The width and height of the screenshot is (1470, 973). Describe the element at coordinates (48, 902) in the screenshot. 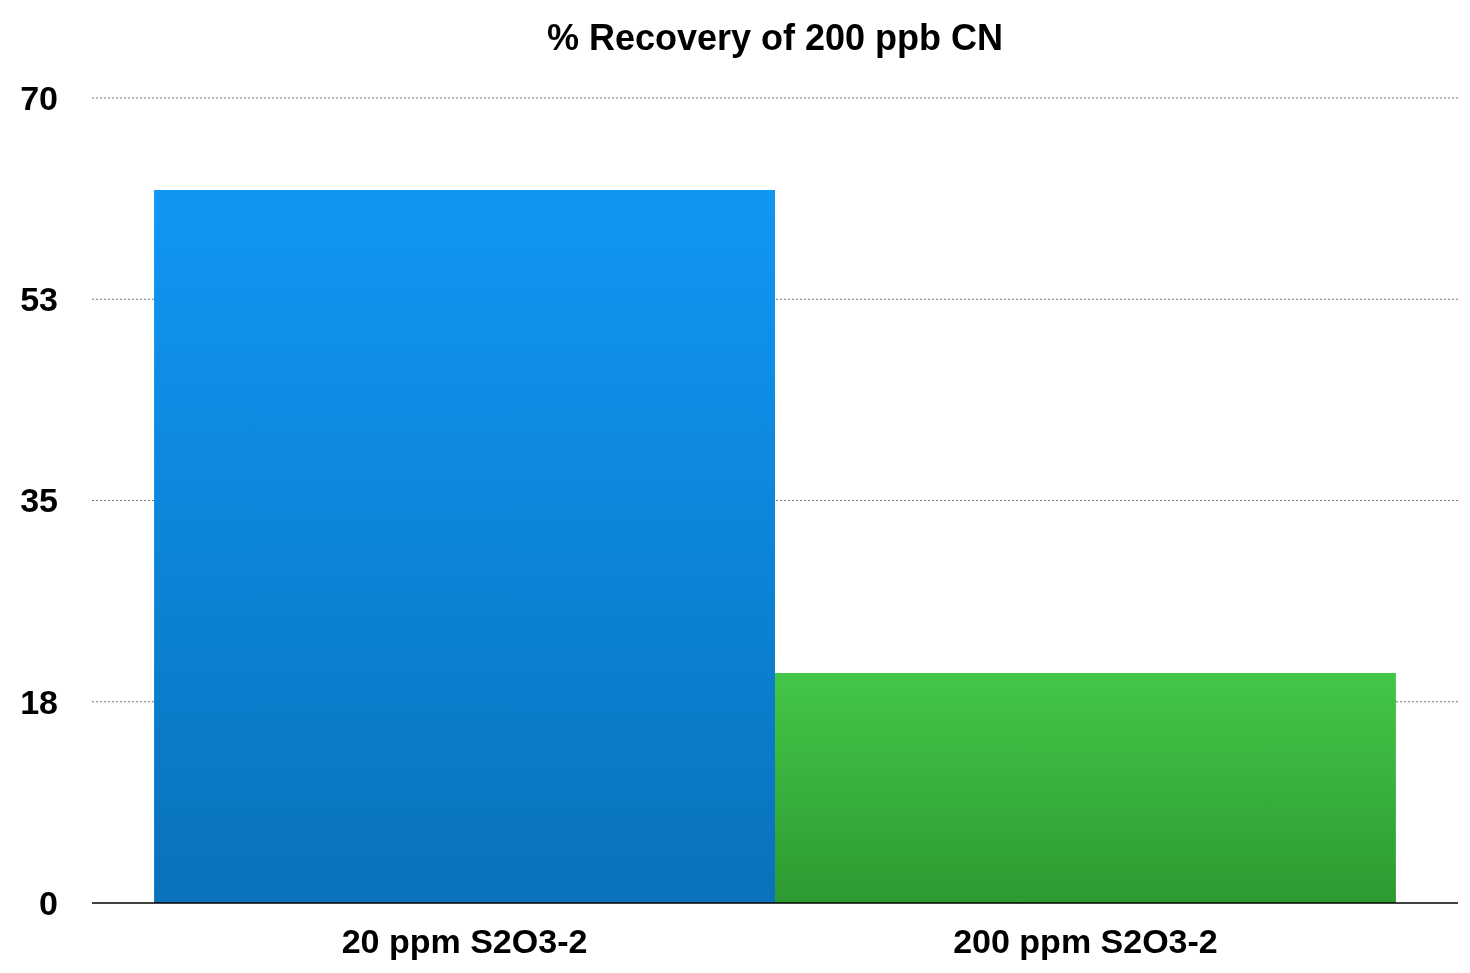

I see `y-tick-label: 0` at that location.